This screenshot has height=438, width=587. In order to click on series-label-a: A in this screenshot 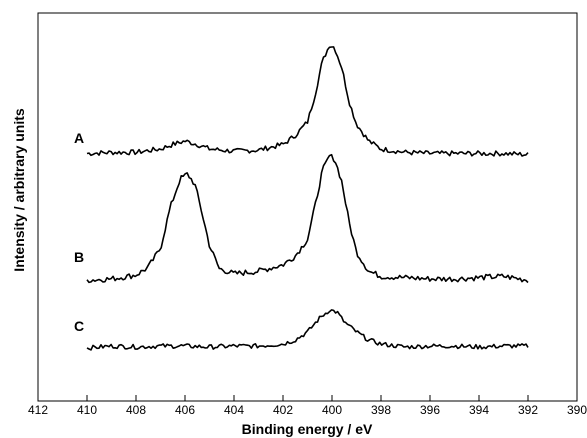, I will do `click(79, 138)`.